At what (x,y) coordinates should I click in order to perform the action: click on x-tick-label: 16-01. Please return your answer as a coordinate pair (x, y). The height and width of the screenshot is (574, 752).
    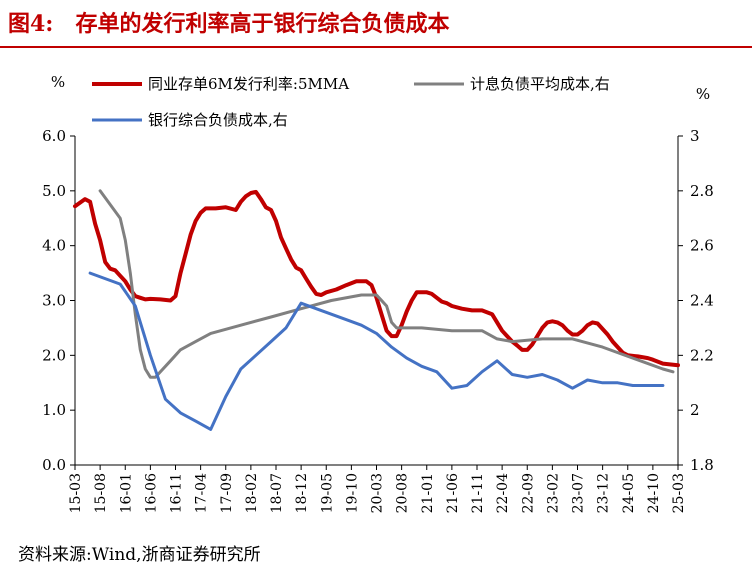
    Looking at the image, I should click on (126, 493).